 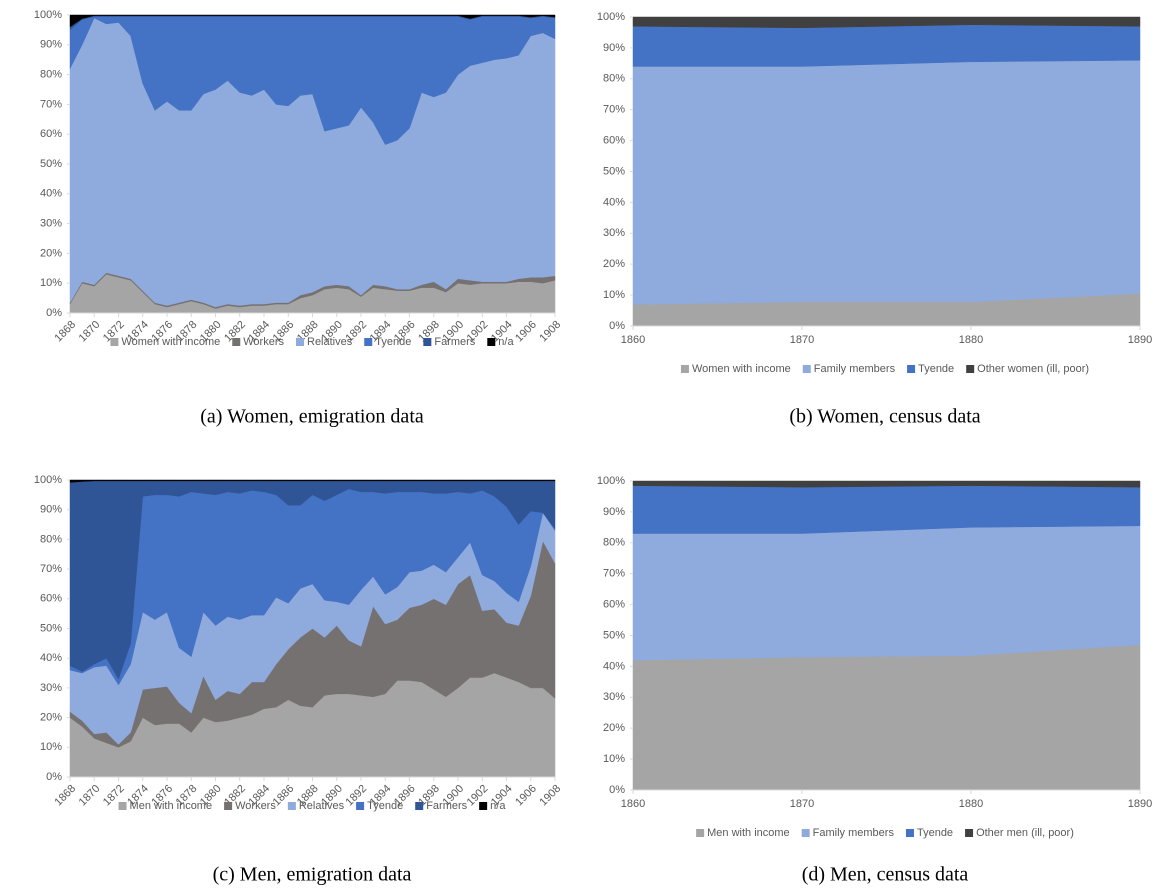 What do you see at coordinates (741, 369) in the screenshot?
I see `legend-label: Women with income` at bounding box center [741, 369].